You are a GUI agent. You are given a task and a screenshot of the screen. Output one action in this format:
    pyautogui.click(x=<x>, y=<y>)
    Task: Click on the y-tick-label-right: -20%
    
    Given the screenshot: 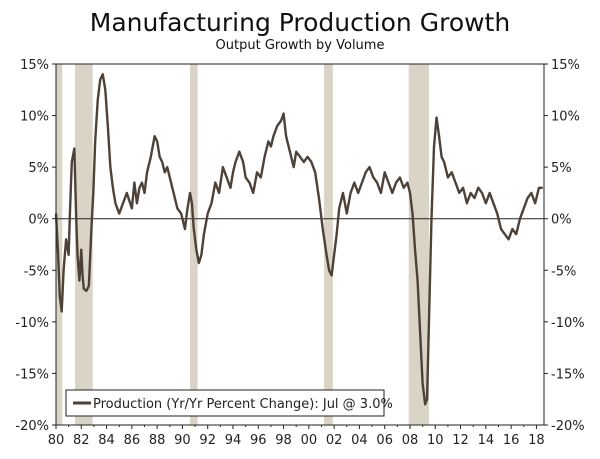 What is the action you would take?
    pyautogui.click(x=568, y=426)
    